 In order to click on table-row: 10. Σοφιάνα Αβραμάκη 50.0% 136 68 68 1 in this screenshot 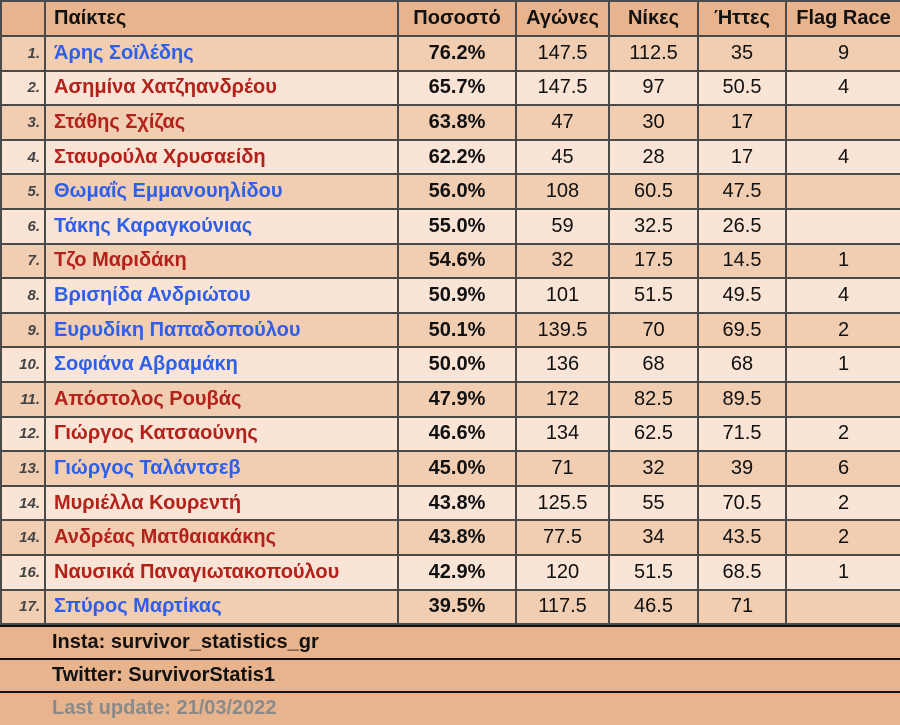, I will do `click(450, 364)`.